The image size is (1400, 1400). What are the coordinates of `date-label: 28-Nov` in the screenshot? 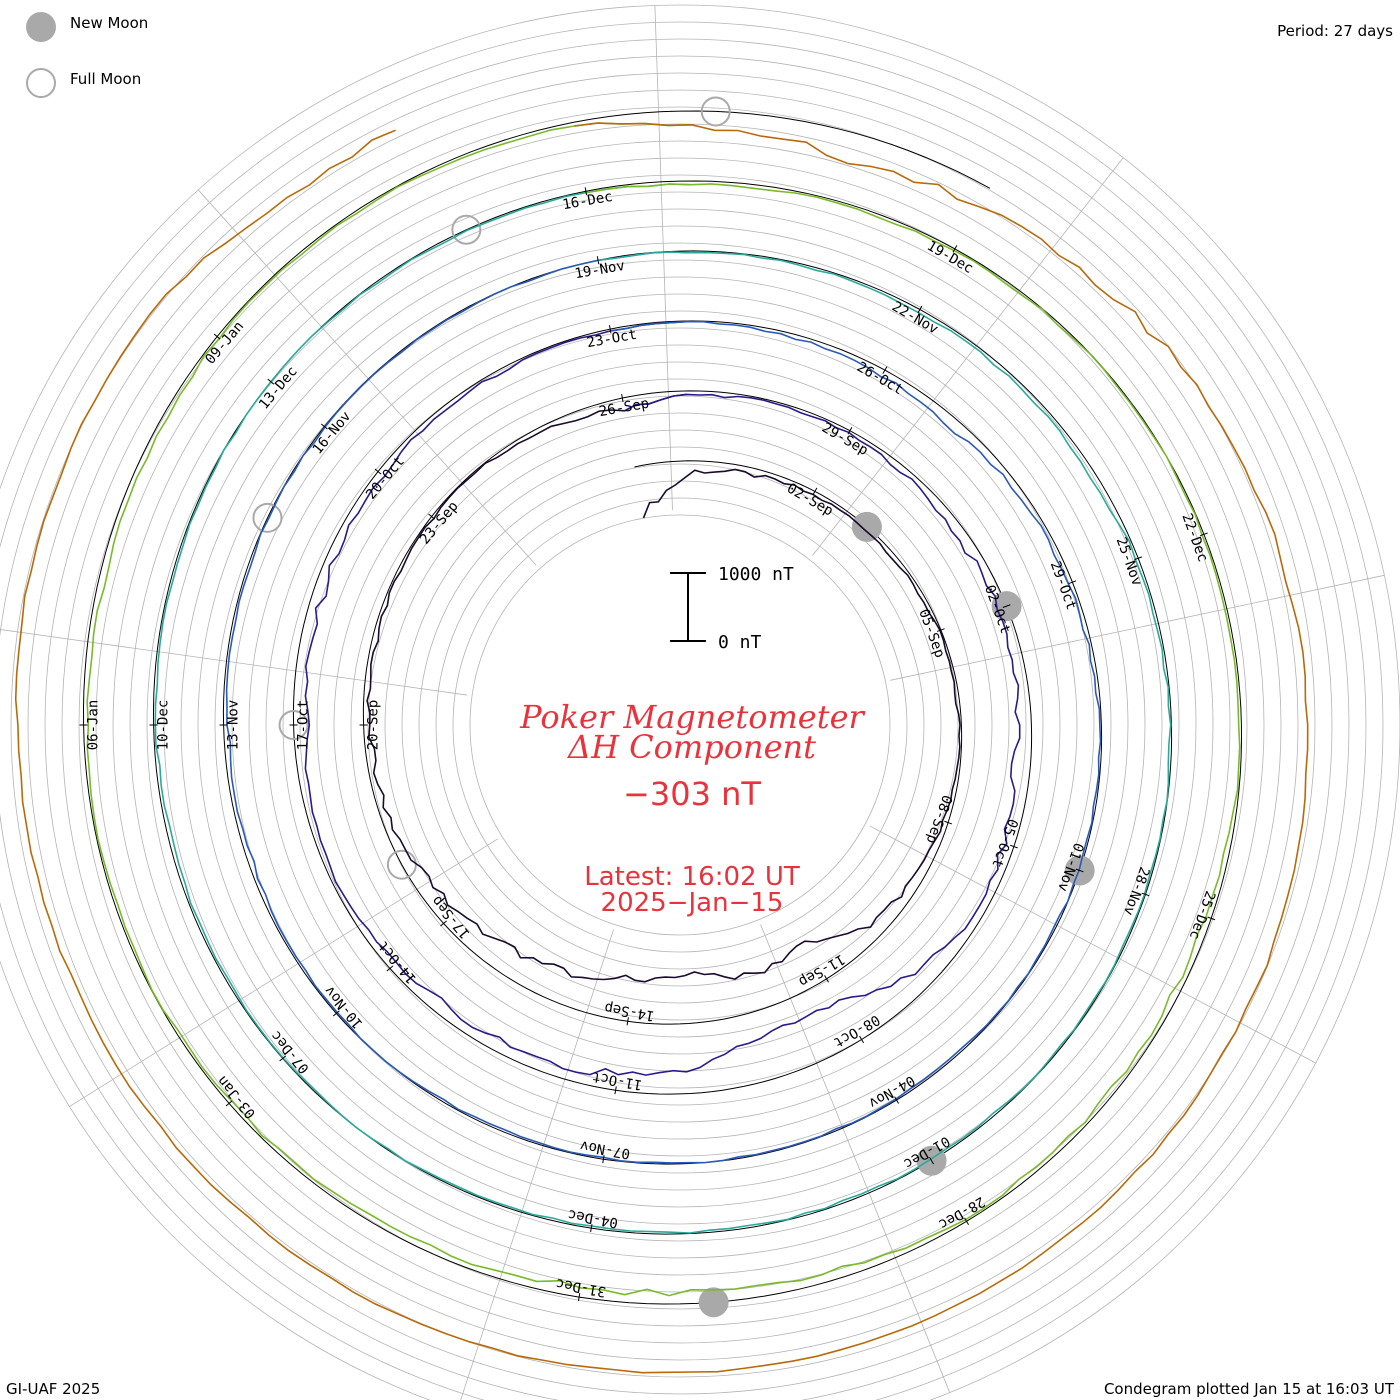 It's located at (1136, 890).